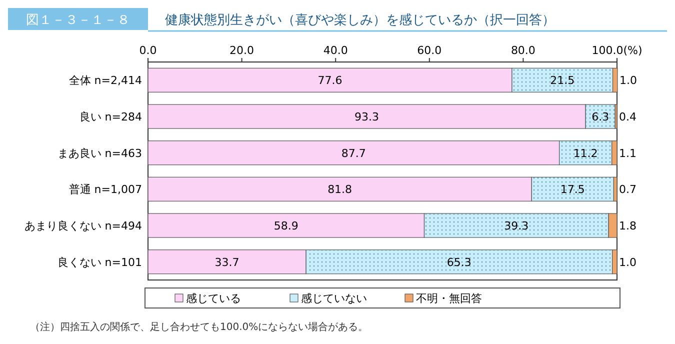  I want to click on x-tick-label: 20.0, so click(242, 50).